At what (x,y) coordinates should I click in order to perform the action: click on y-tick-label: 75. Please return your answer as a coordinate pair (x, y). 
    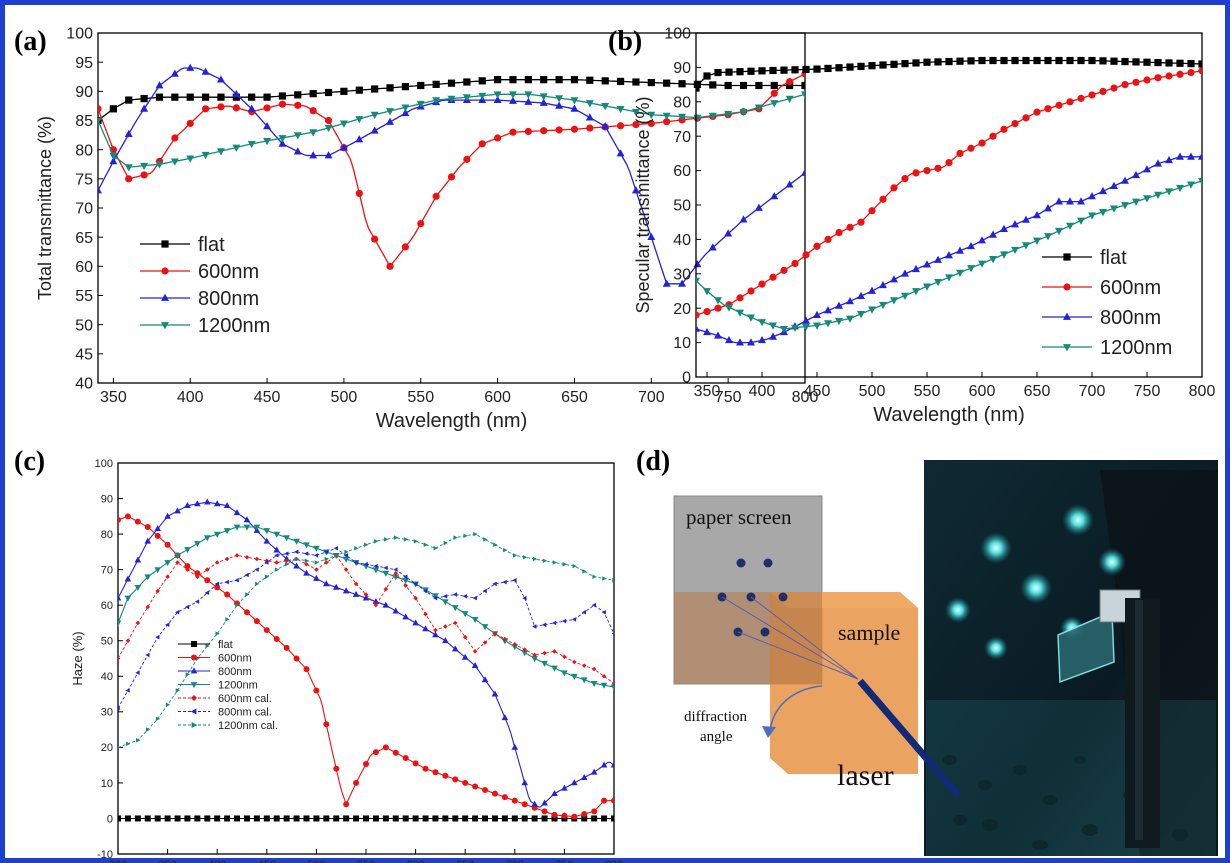
    Looking at the image, I should click on (84, 179).